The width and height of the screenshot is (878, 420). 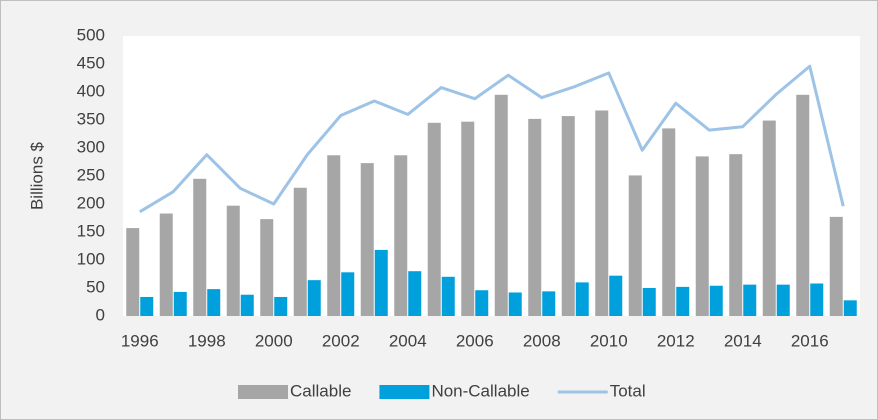 I want to click on x-tick-label: 2010, so click(x=609, y=340).